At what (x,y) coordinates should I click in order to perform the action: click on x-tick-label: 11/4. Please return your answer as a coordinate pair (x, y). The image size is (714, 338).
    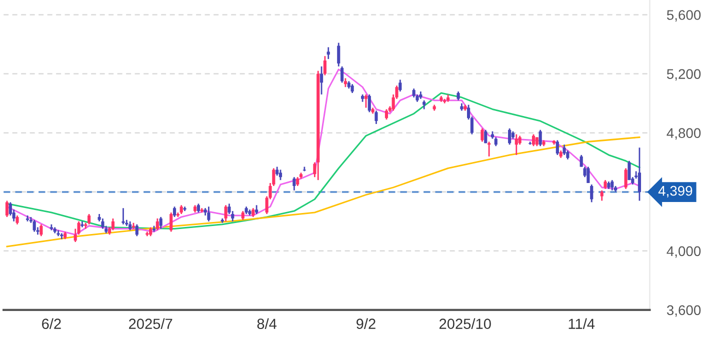
    Looking at the image, I should click on (581, 323).